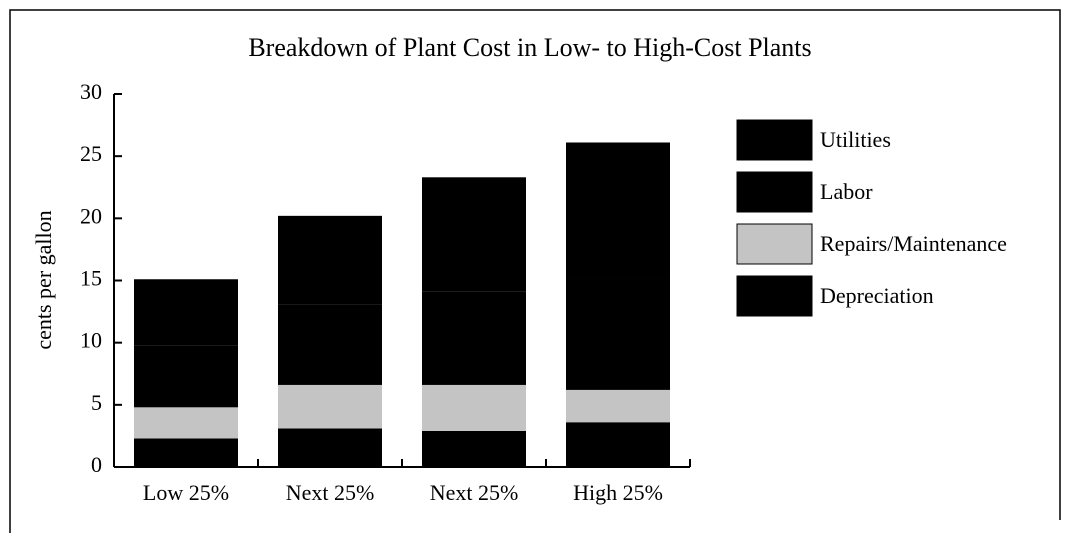 The image size is (1070, 533). What do you see at coordinates (855, 139) in the screenshot?
I see `legend-label: Utilities` at bounding box center [855, 139].